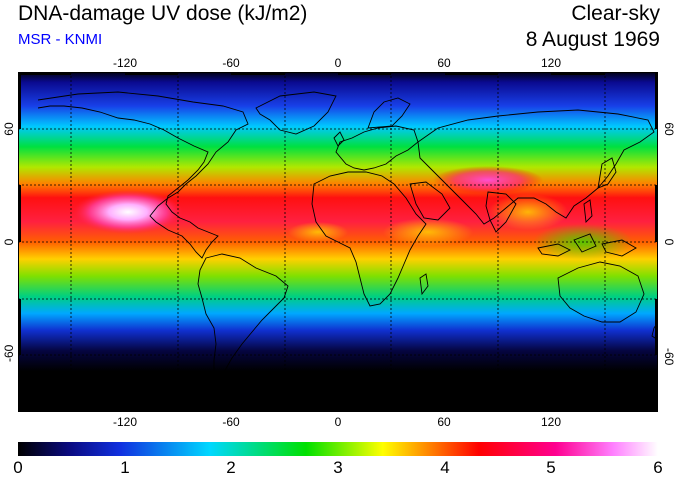 The image size is (678, 480). What do you see at coordinates (551, 467) in the screenshot?
I see `colorbar-label: 5` at bounding box center [551, 467].